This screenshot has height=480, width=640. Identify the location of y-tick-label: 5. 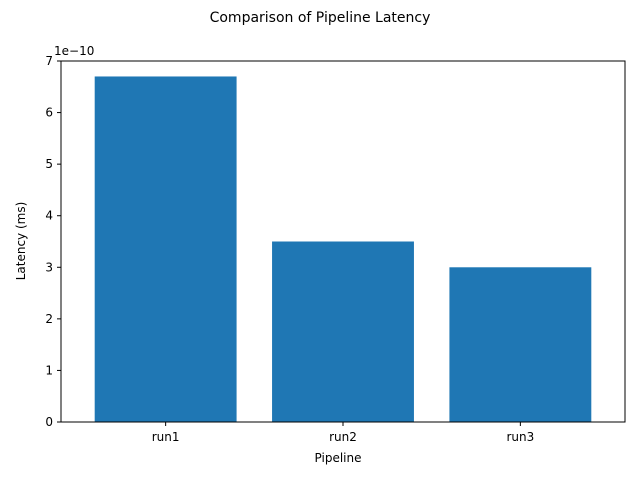
(49, 164).